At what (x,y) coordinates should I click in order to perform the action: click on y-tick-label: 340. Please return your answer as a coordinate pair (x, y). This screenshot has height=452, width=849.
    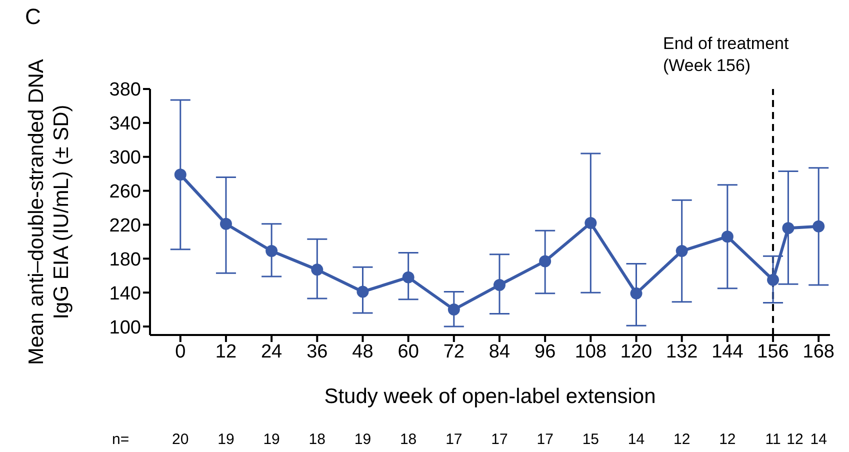
    Looking at the image, I should click on (125, 124).